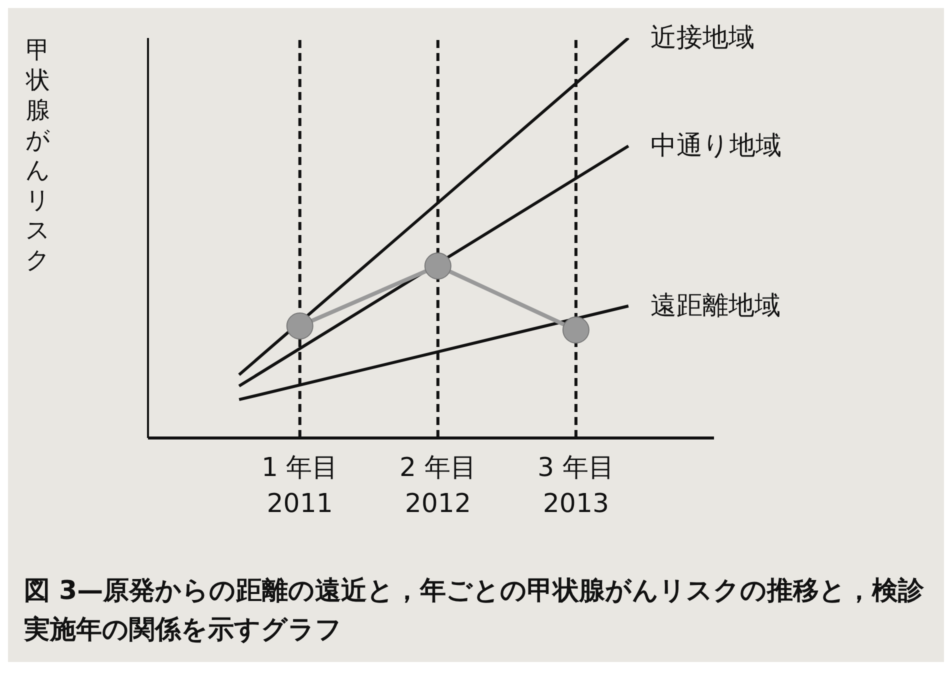 This screenshot has height=688, width=952. Describe the element at coordinates (576, 504) in the screenshot. I see `x-tick-label: 2013` at that location.